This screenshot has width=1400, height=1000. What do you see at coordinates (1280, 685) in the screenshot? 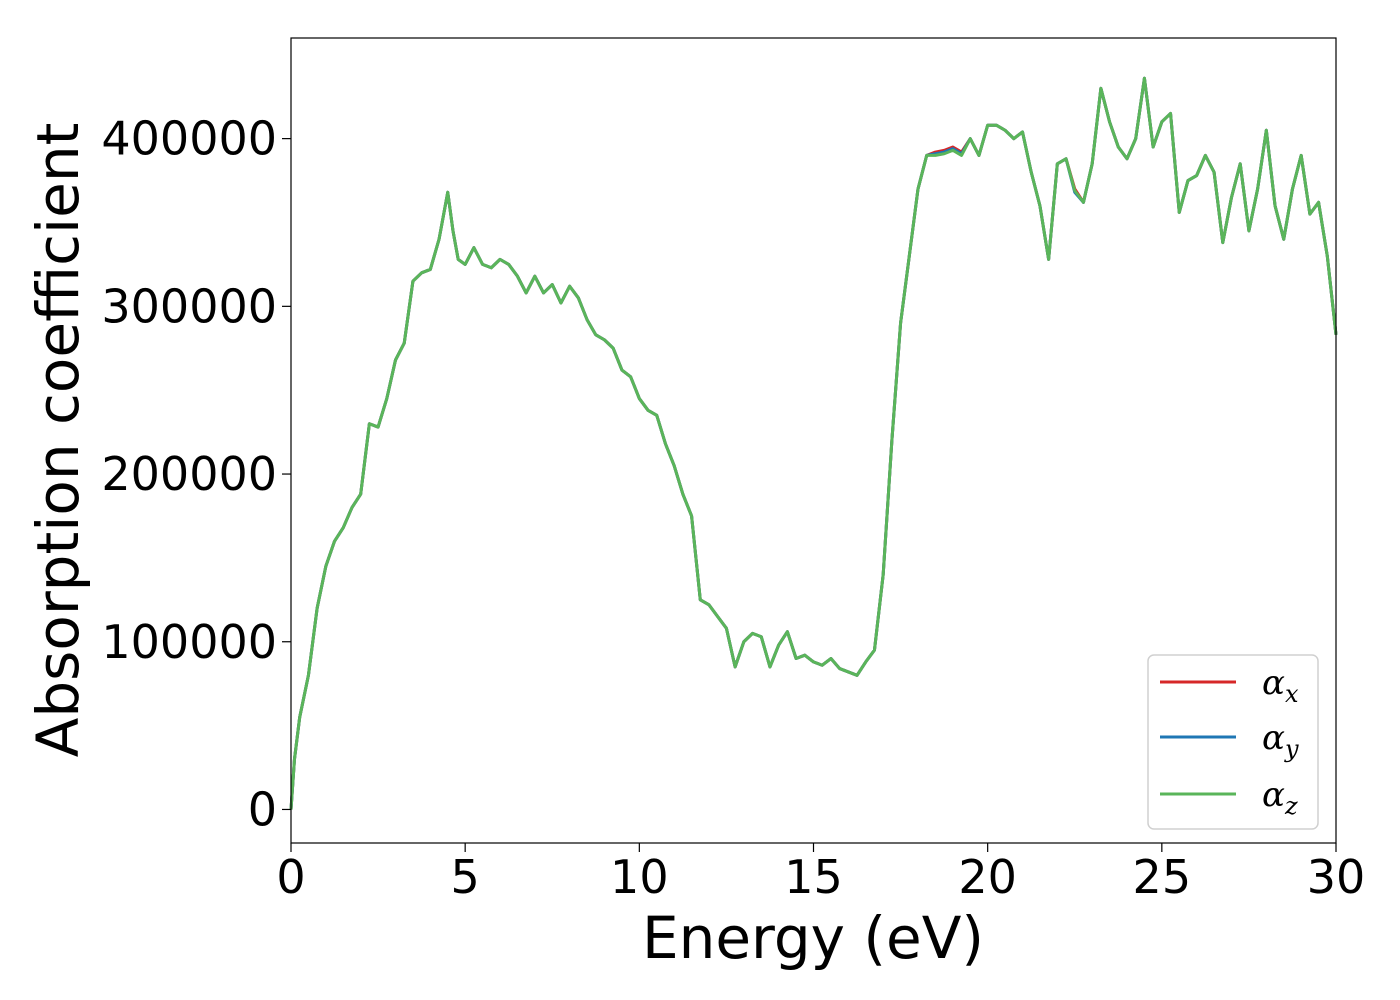
I see `legend-label-ax: αx` at bounding box center [1280, 685].